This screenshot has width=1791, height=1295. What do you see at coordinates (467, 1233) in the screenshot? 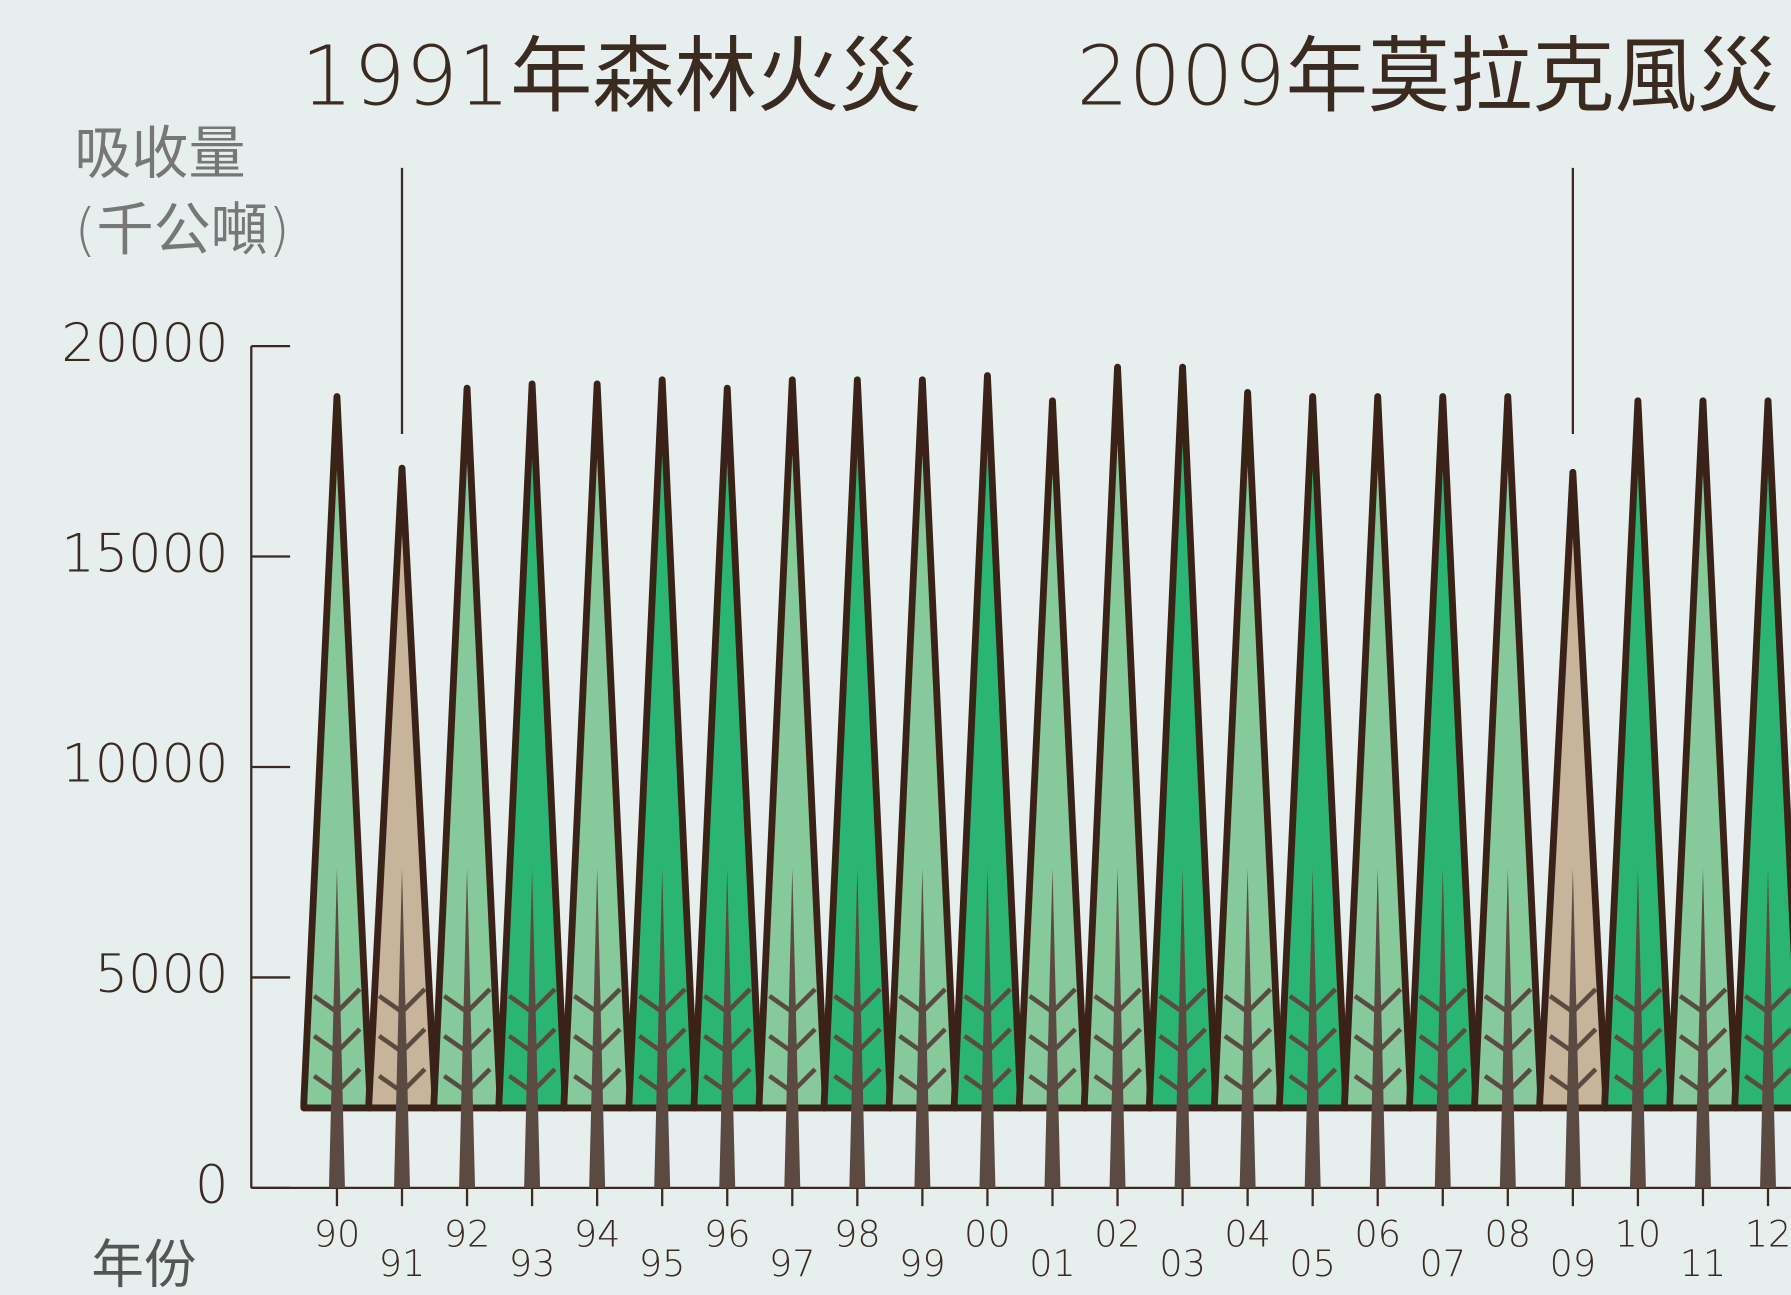
I see `x-tick-label: 92` at bounding box center [467, 1233].